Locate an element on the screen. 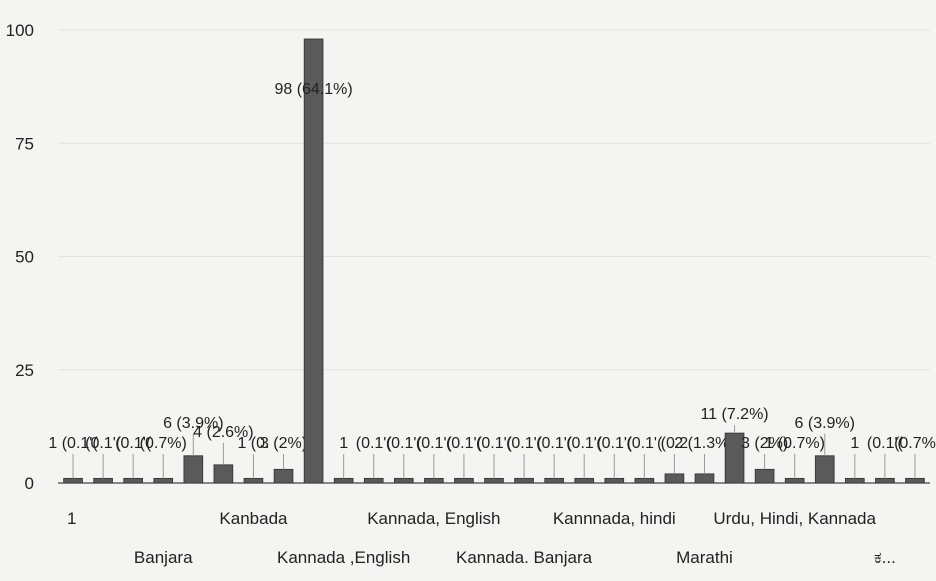  x-category-label: 1 is located at coordinates (71, 518).